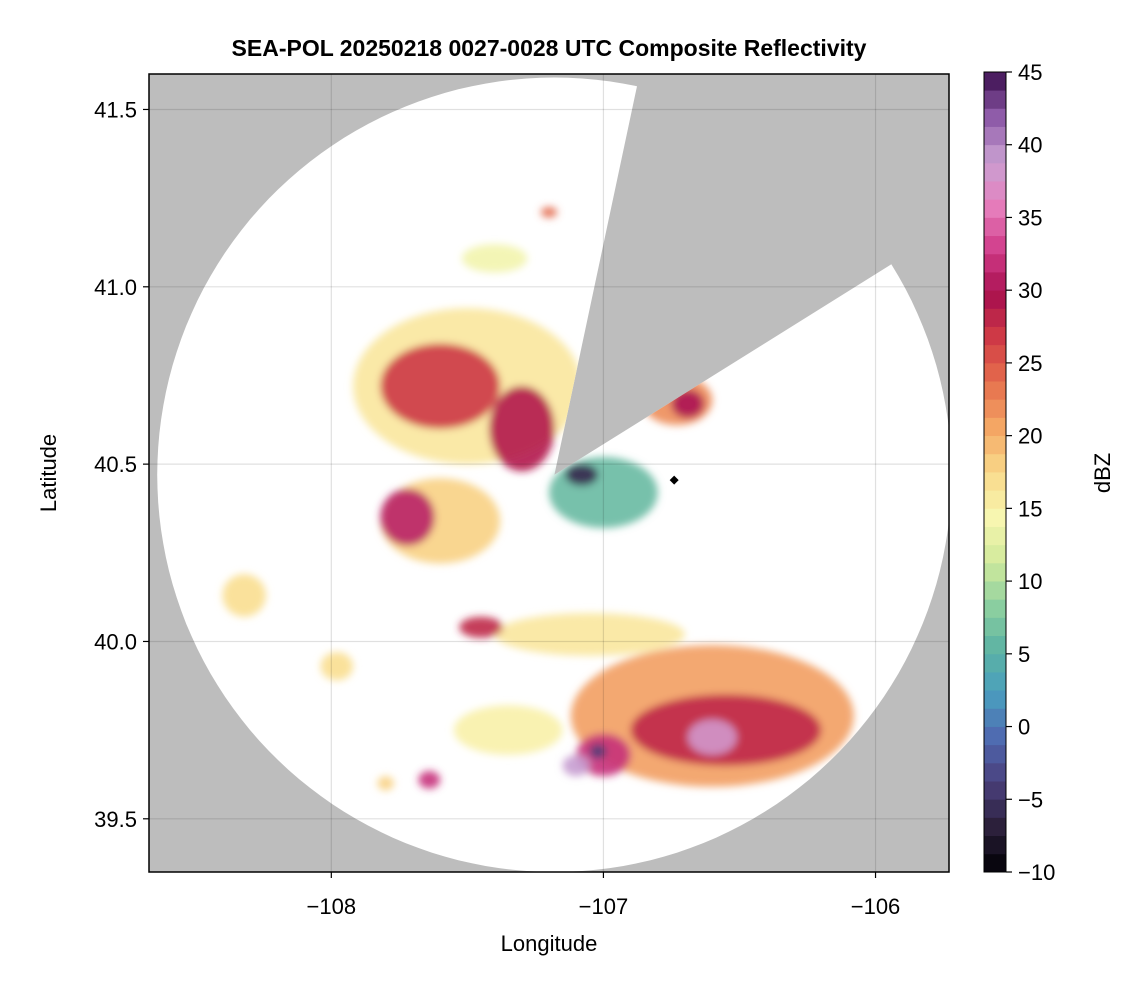 This screenshot has width=1146, height=990. I want to click on colorbar-tick-label: 45, so click(1030, 72).